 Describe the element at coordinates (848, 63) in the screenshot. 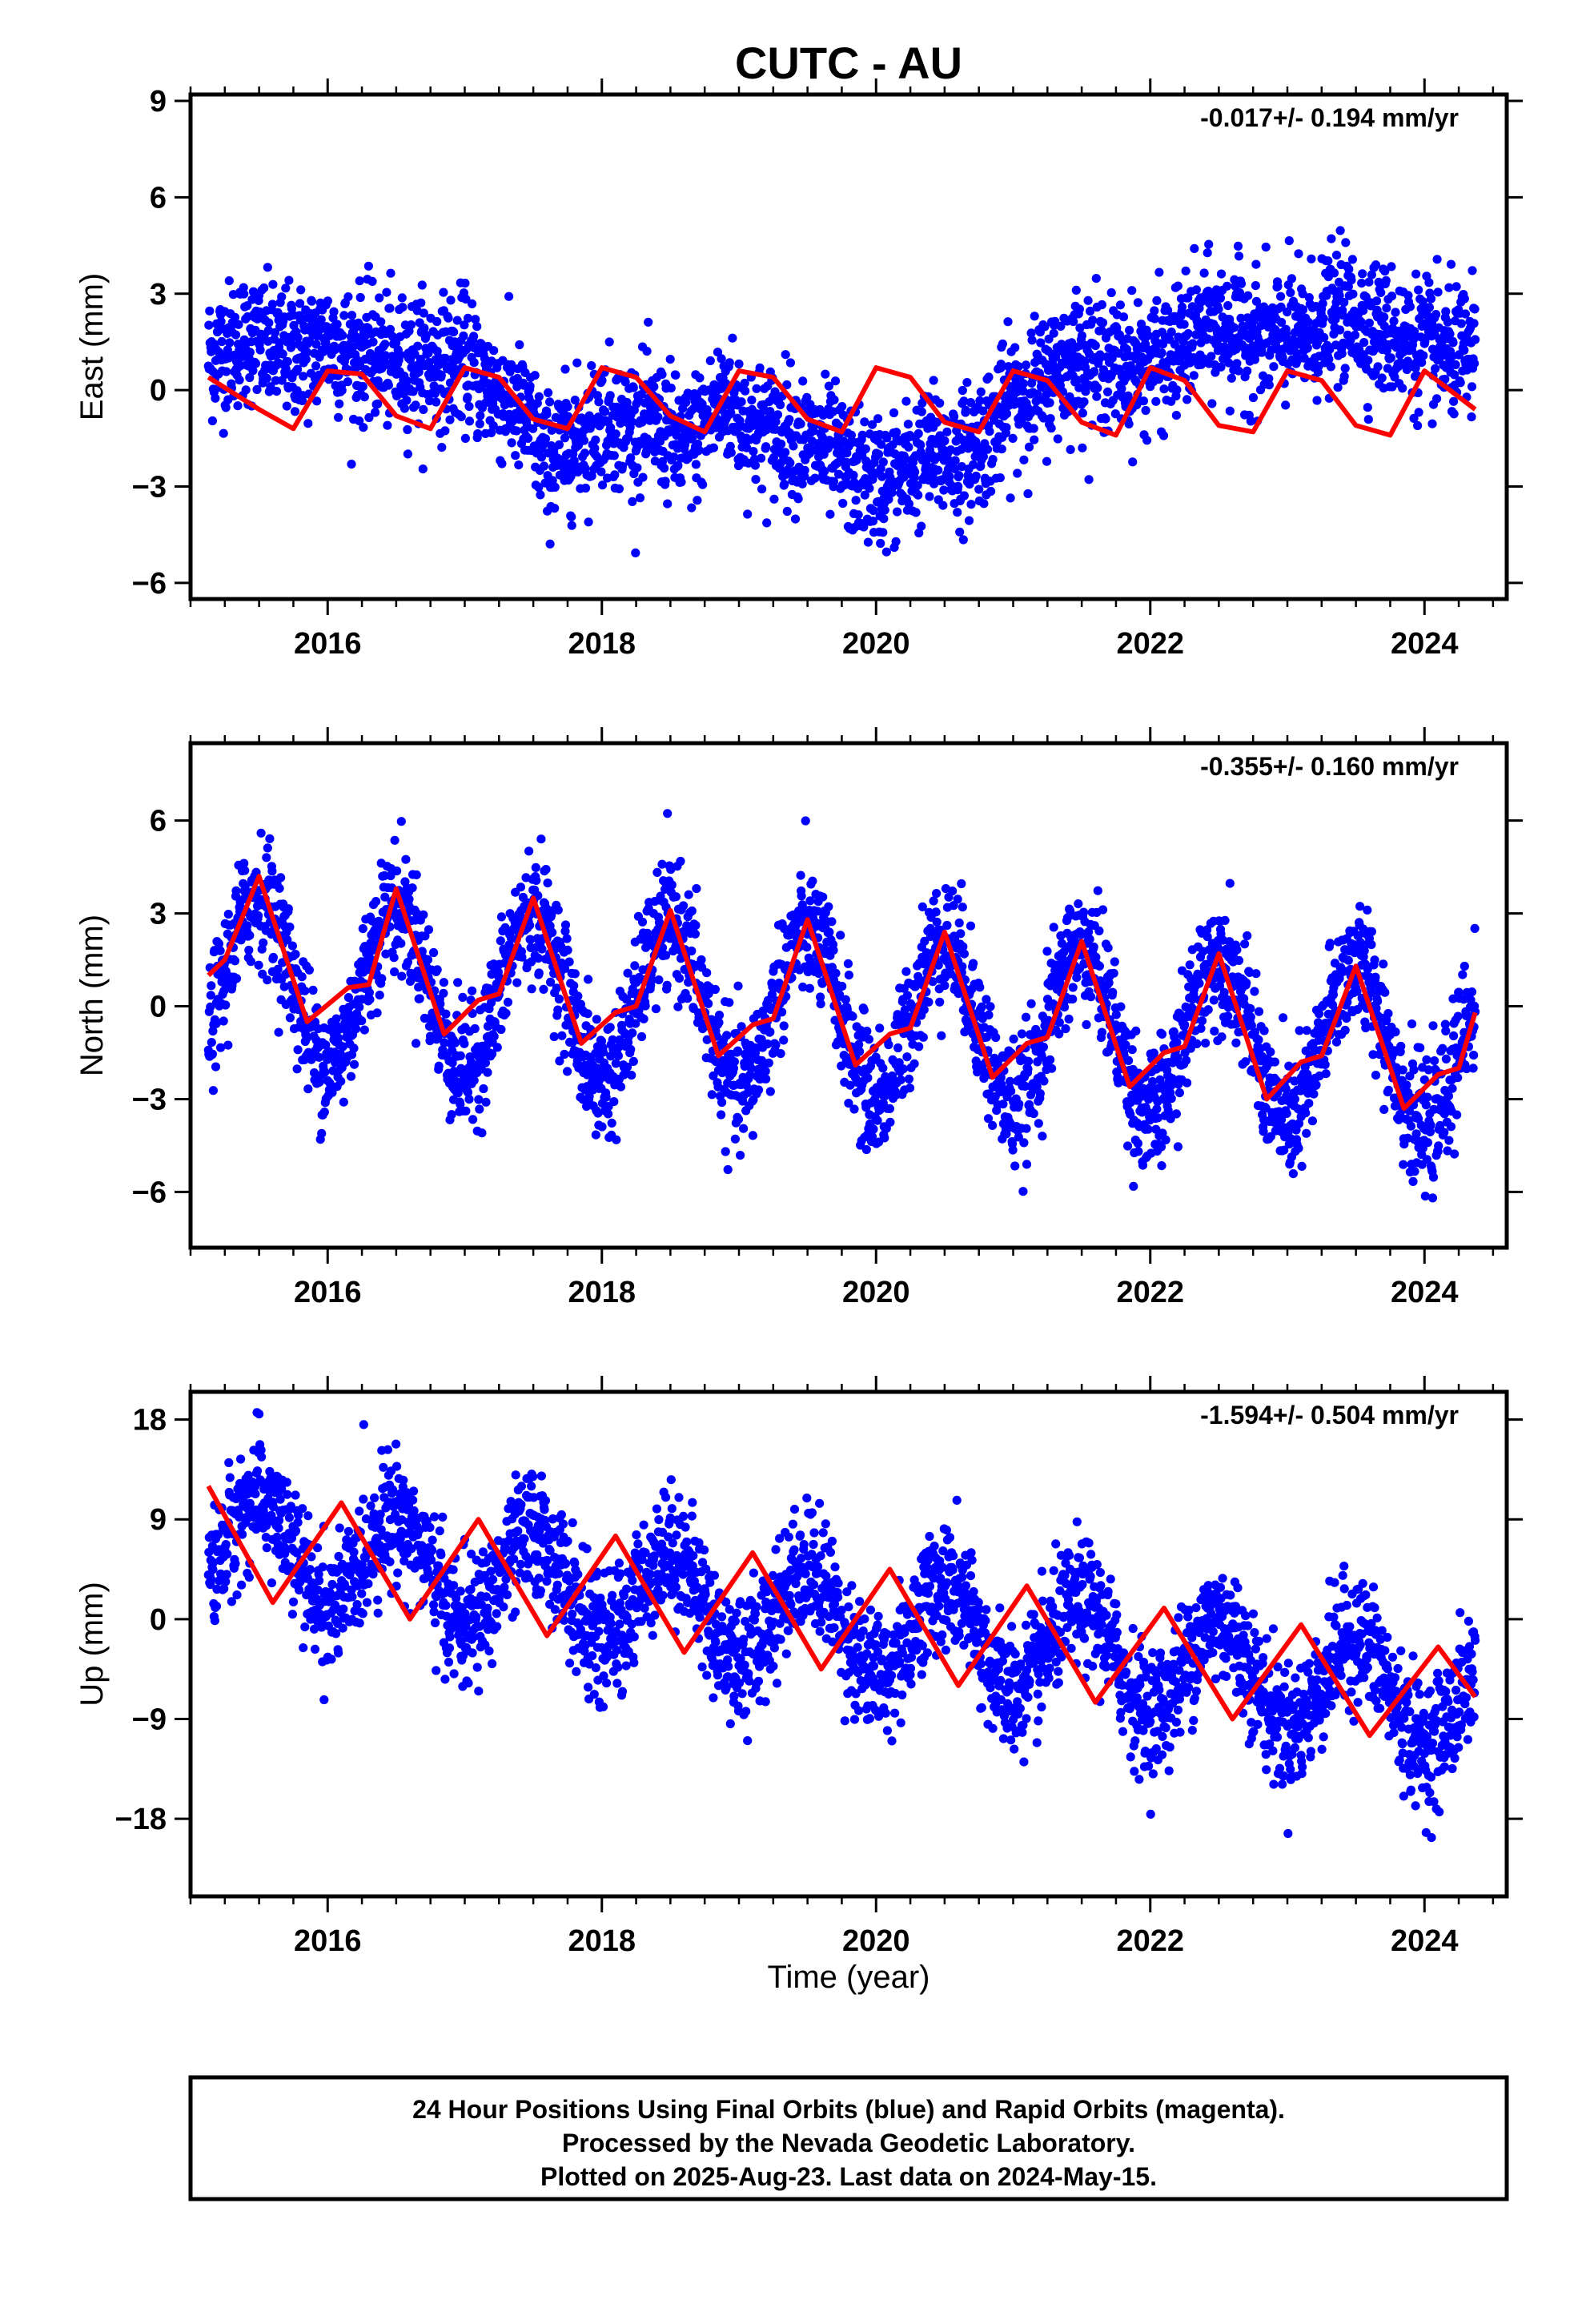

I see `figure-title: CUTC - AU` at that location.